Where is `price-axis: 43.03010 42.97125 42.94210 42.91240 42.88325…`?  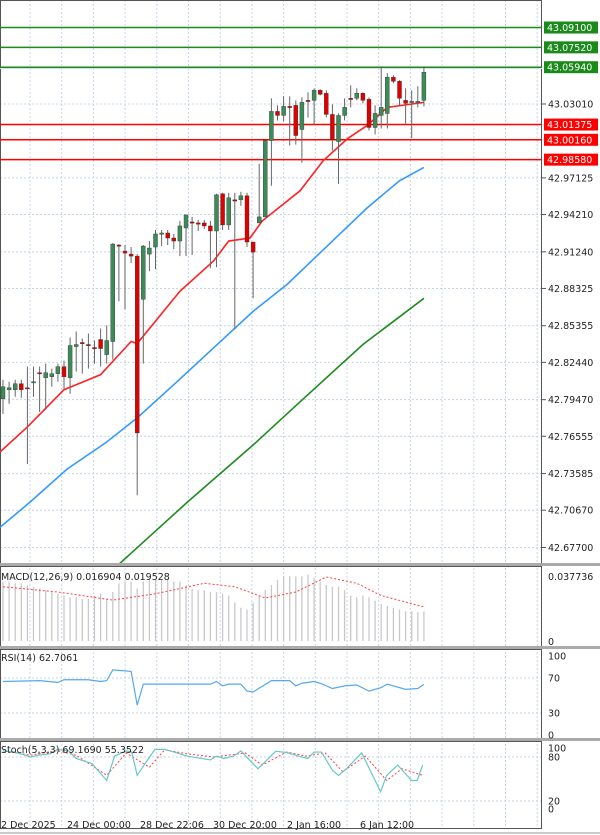 price-axis: 43.03010 42.97125 42.94210 42.91240 42.88325… is located at coordinates (570, 287).